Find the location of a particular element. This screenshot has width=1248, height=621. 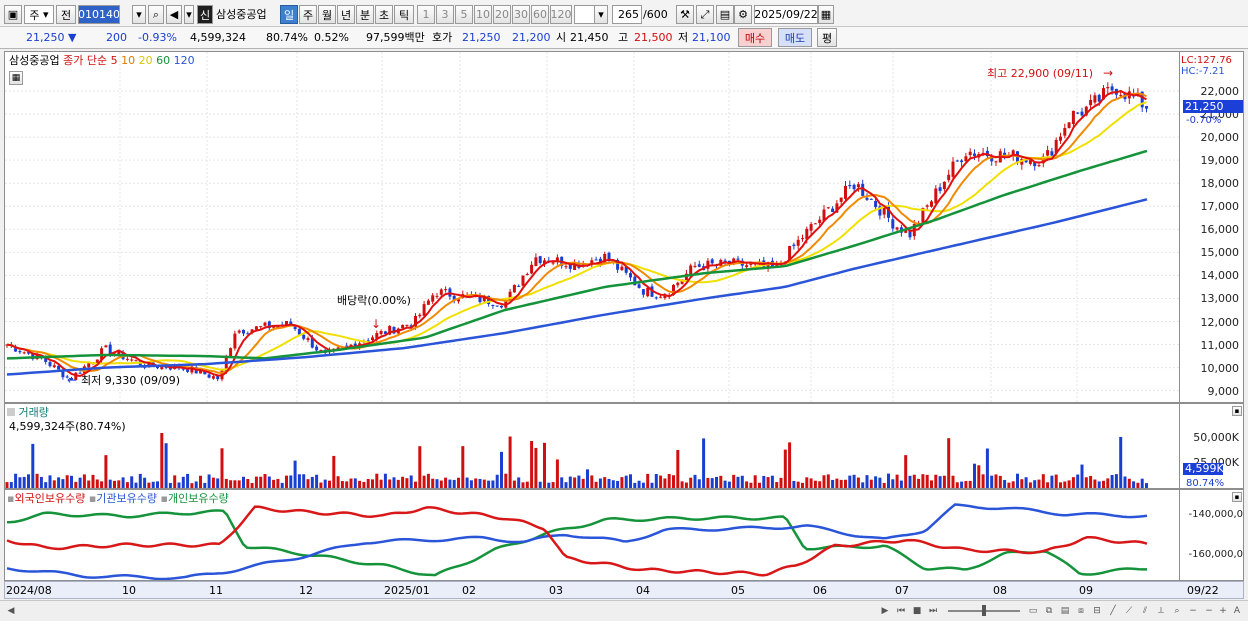

interval-30: 30 is located at coordinates (521, 14).